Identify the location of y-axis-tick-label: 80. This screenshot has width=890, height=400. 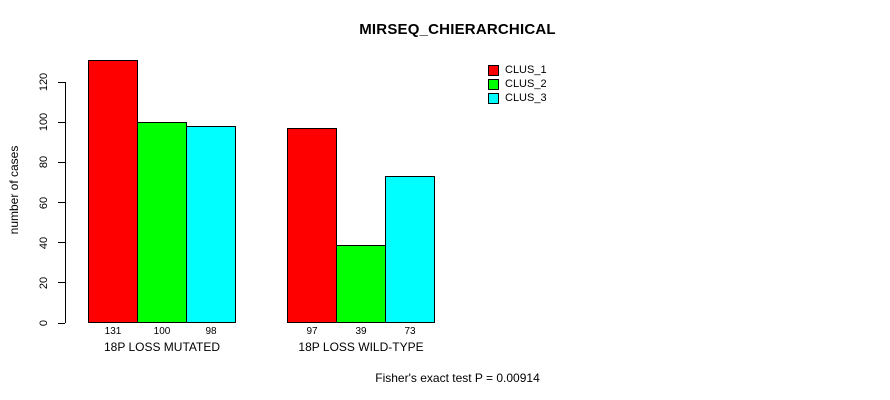
(44, 162).